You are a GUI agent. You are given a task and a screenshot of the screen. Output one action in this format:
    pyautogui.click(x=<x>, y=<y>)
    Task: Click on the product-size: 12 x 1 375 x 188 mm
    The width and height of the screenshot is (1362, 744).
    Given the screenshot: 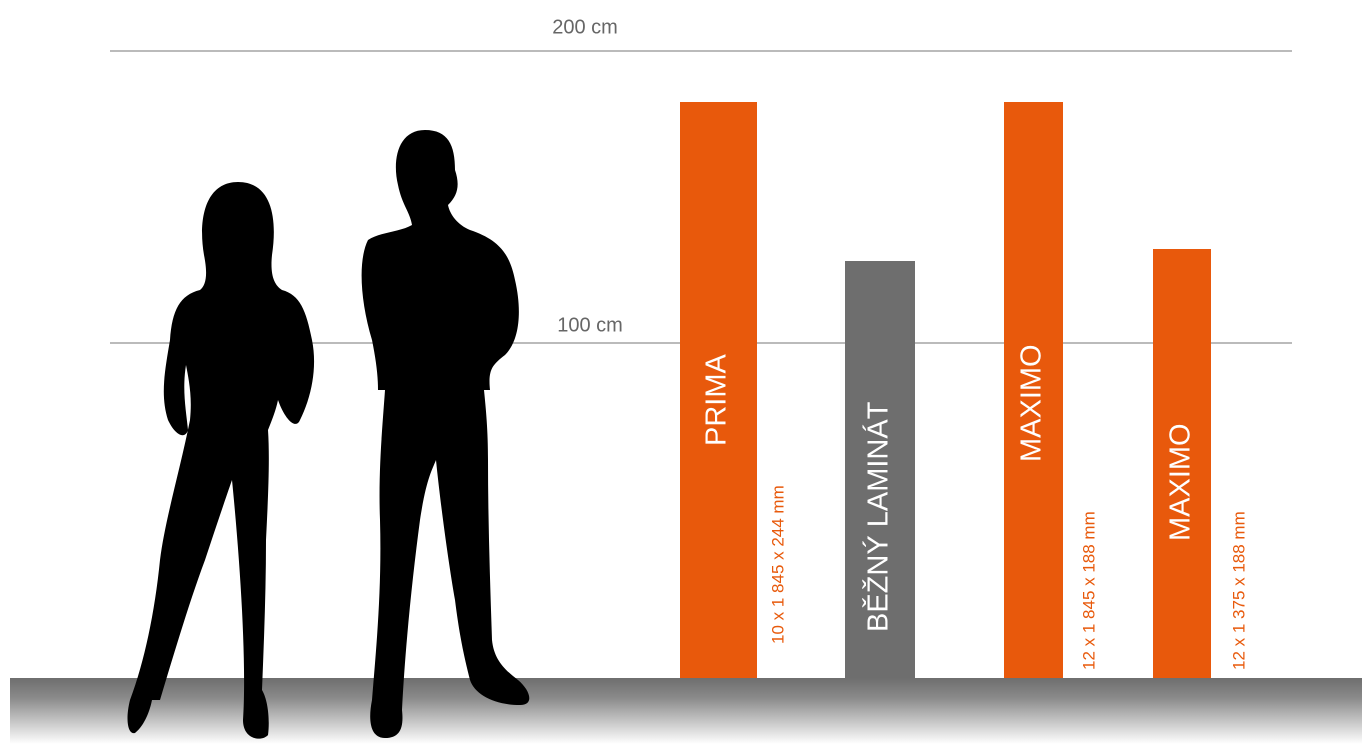 What is the action you would take?
    pyautogui.click(x=1238, y=590)
    